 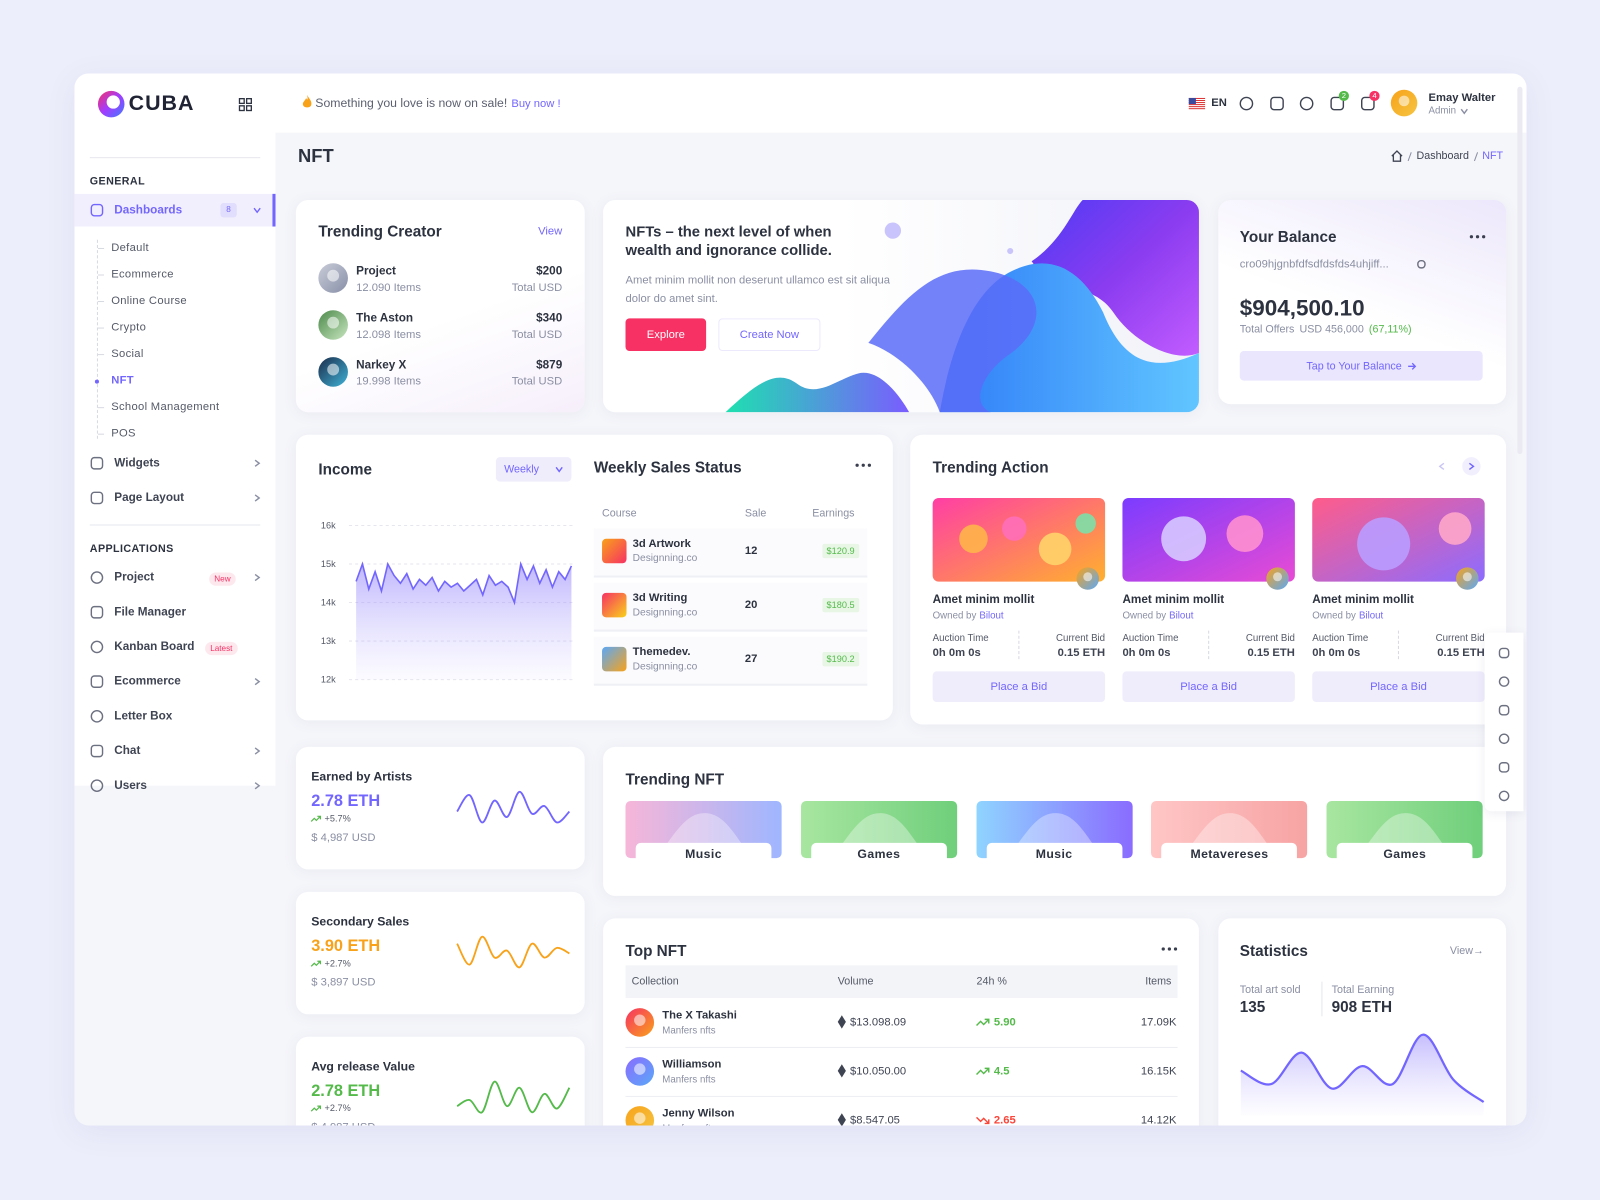 I want to click on breadcrumb-item: NFT, so click(x=1493, y=156).